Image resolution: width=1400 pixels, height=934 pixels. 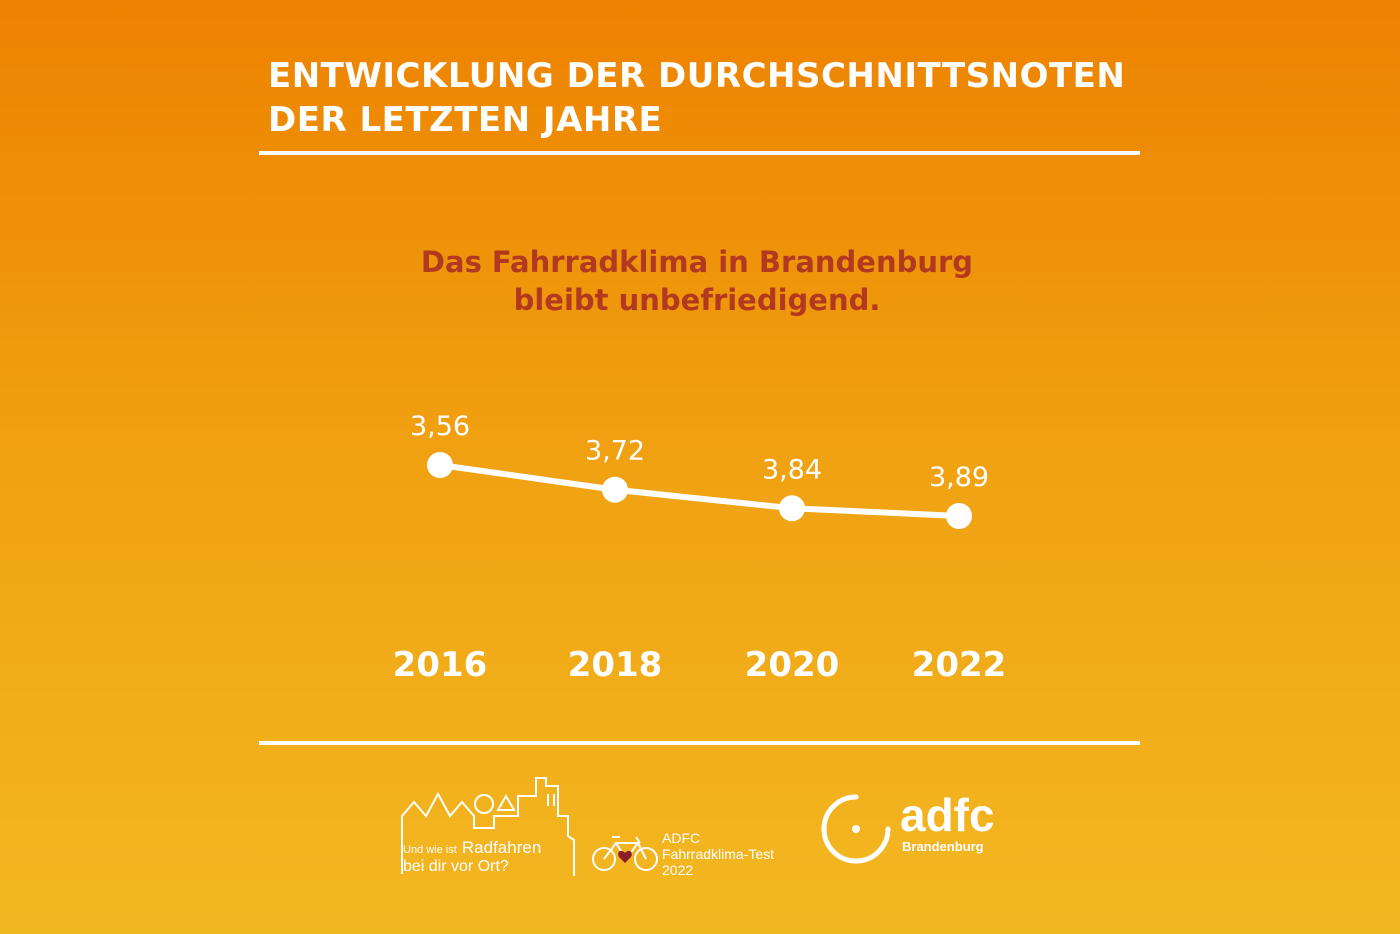 What do you see at coordinates (697, 300) in the screenshot?
I see `subtitle-line-2: bleibt unbefriedigend.` at bounding box center [697, 300].